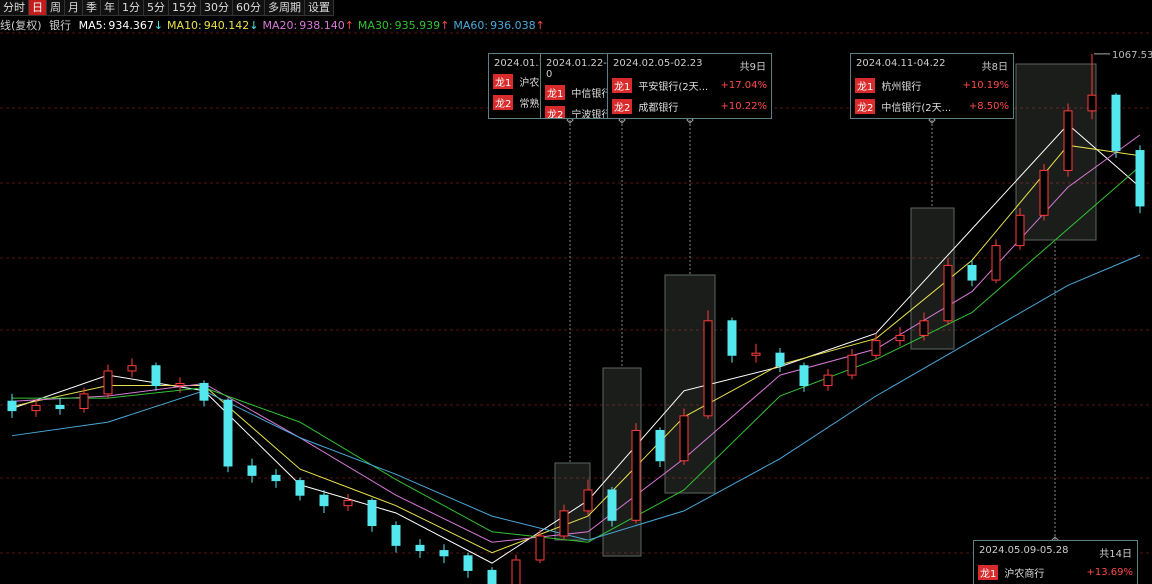 This screenshot has height=584, width=1152. I want to click on toolbar-button: 周, so click(56, 7).